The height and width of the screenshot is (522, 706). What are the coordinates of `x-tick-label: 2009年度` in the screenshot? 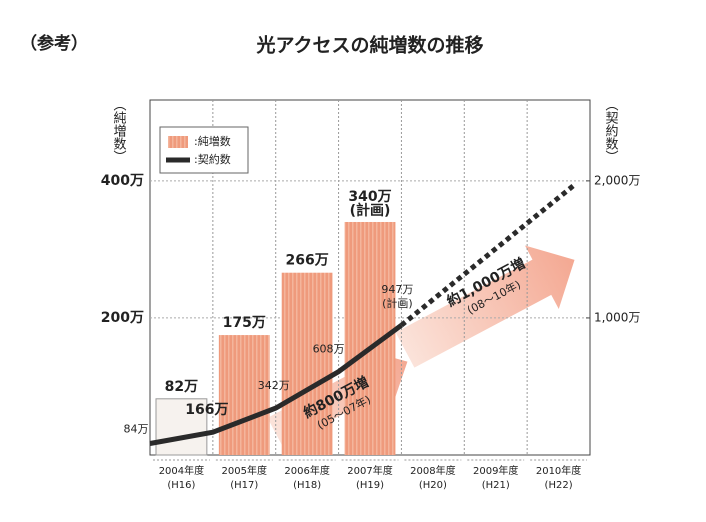 It's located at (495, 470).